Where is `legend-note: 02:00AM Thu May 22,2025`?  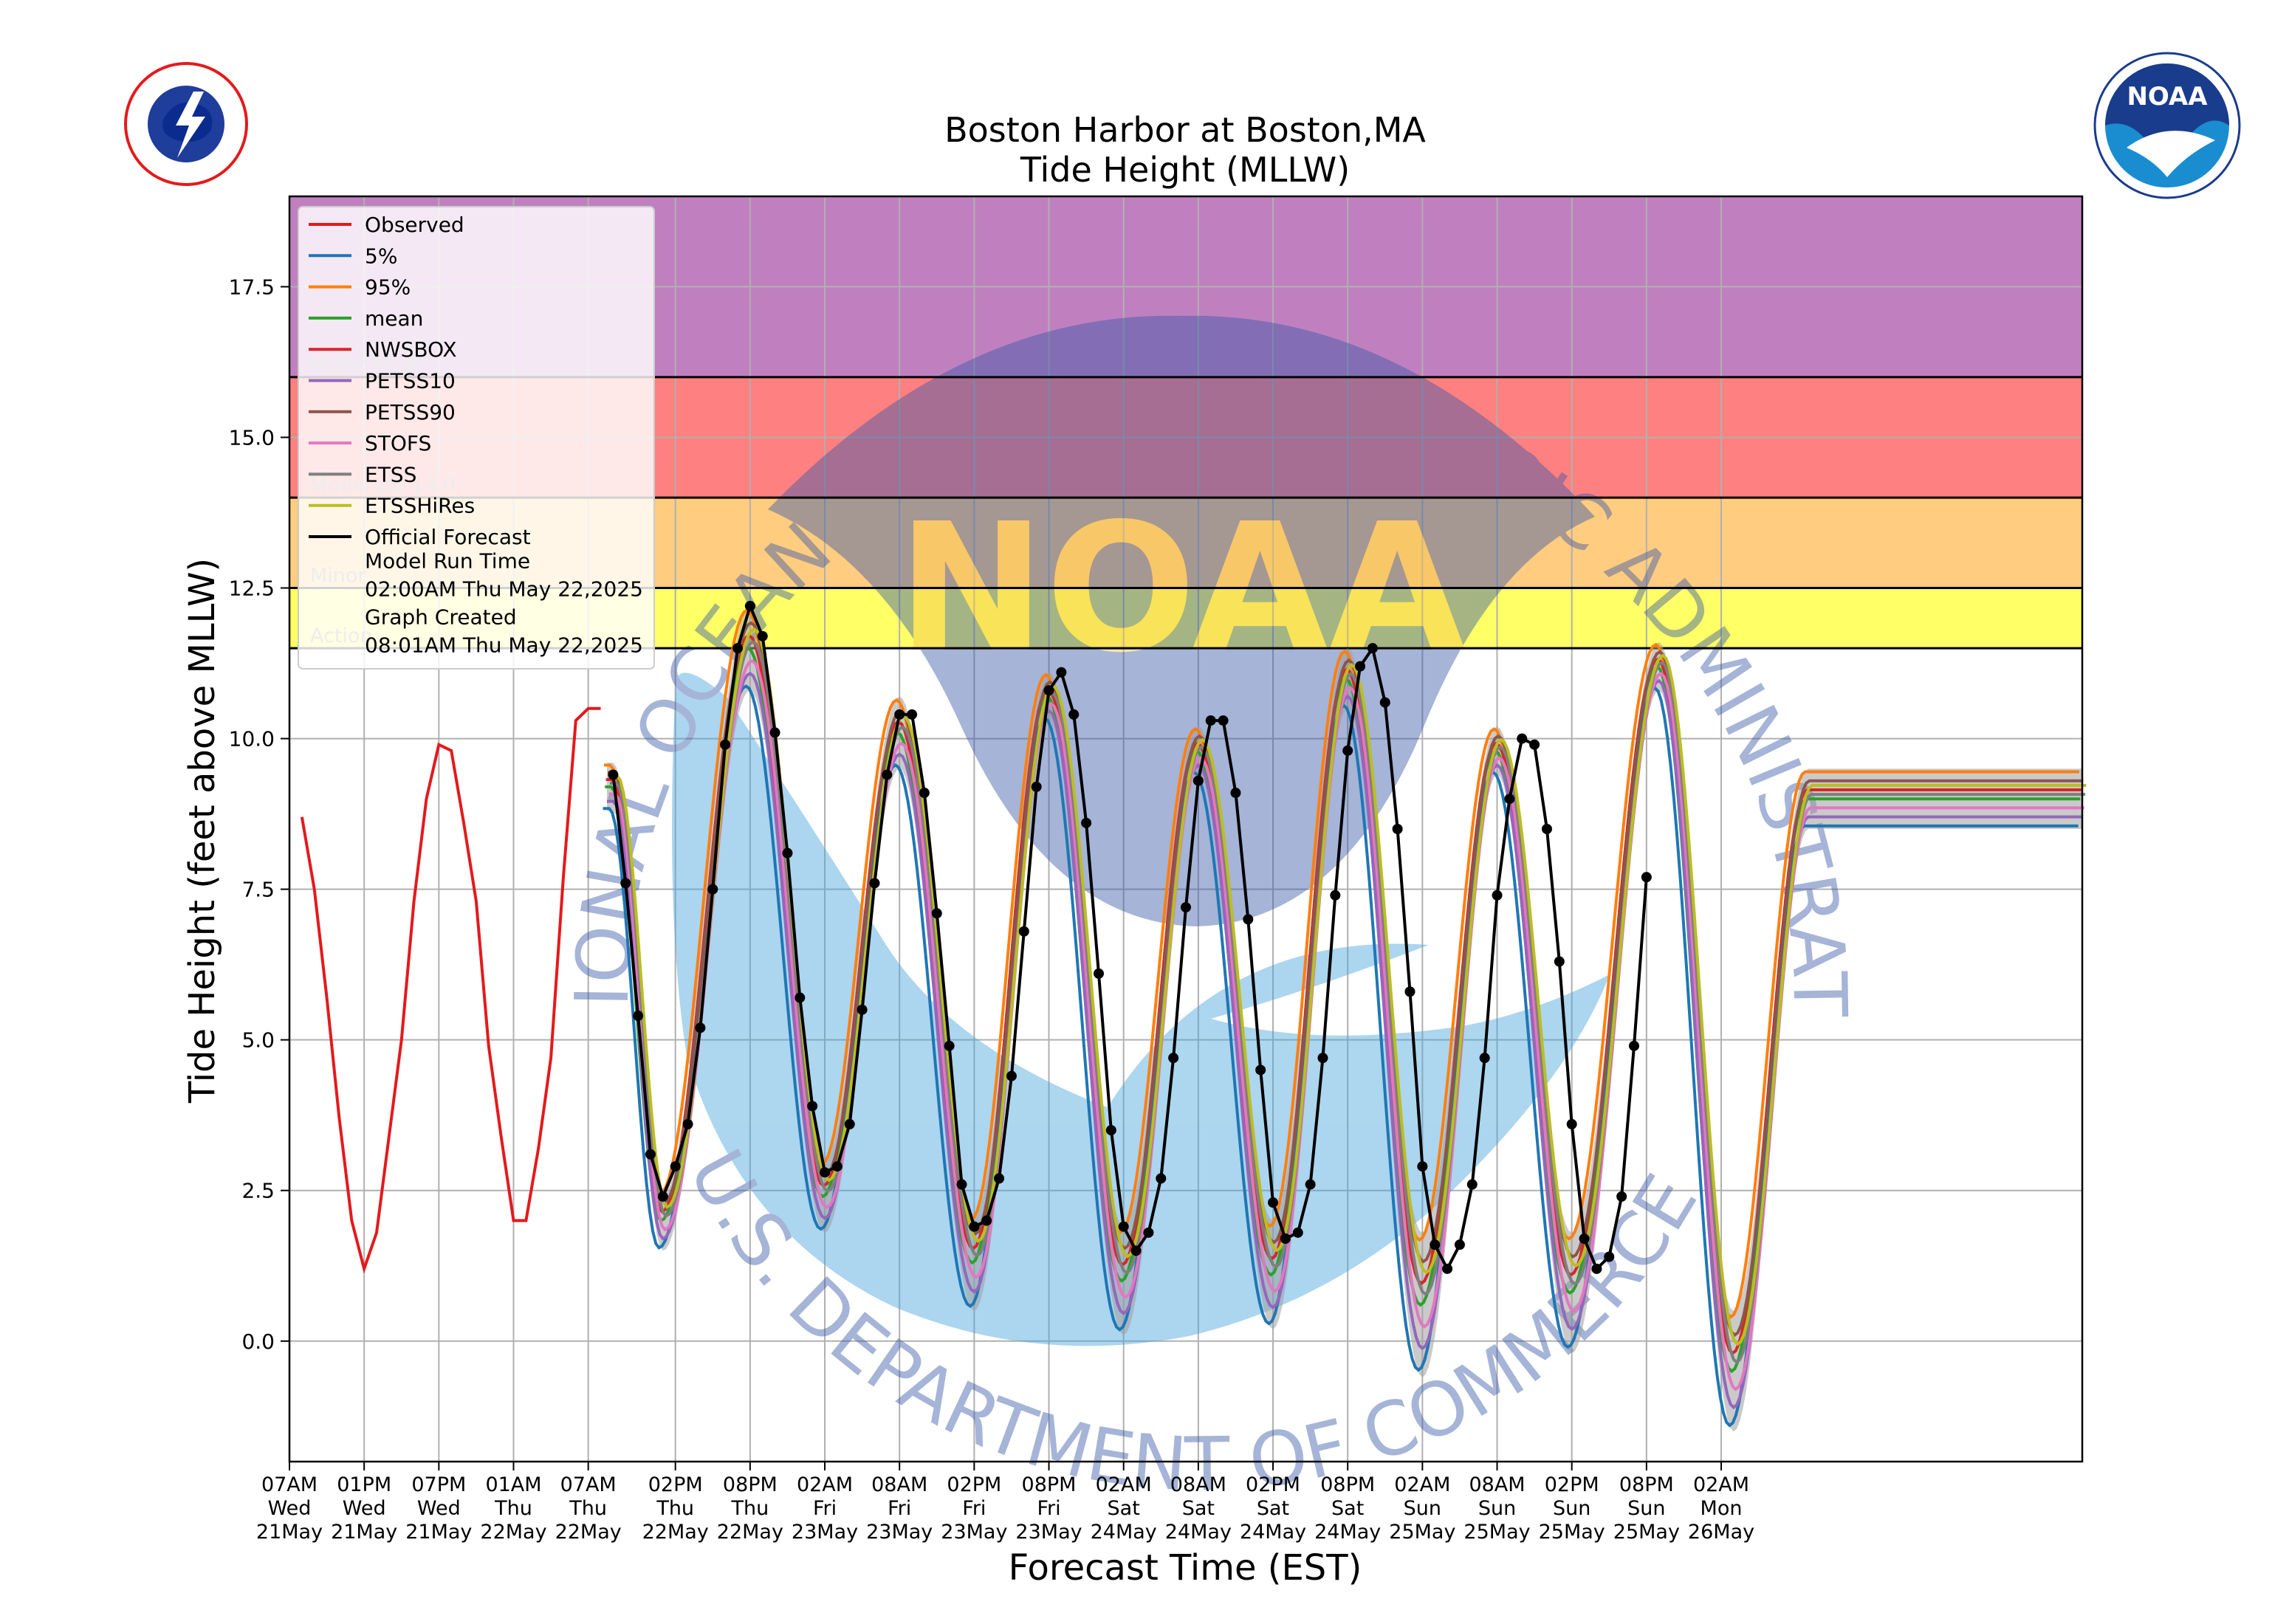
legend-note: 02:00AM Thu May 22,2025 is located at coordinates (504, 589).